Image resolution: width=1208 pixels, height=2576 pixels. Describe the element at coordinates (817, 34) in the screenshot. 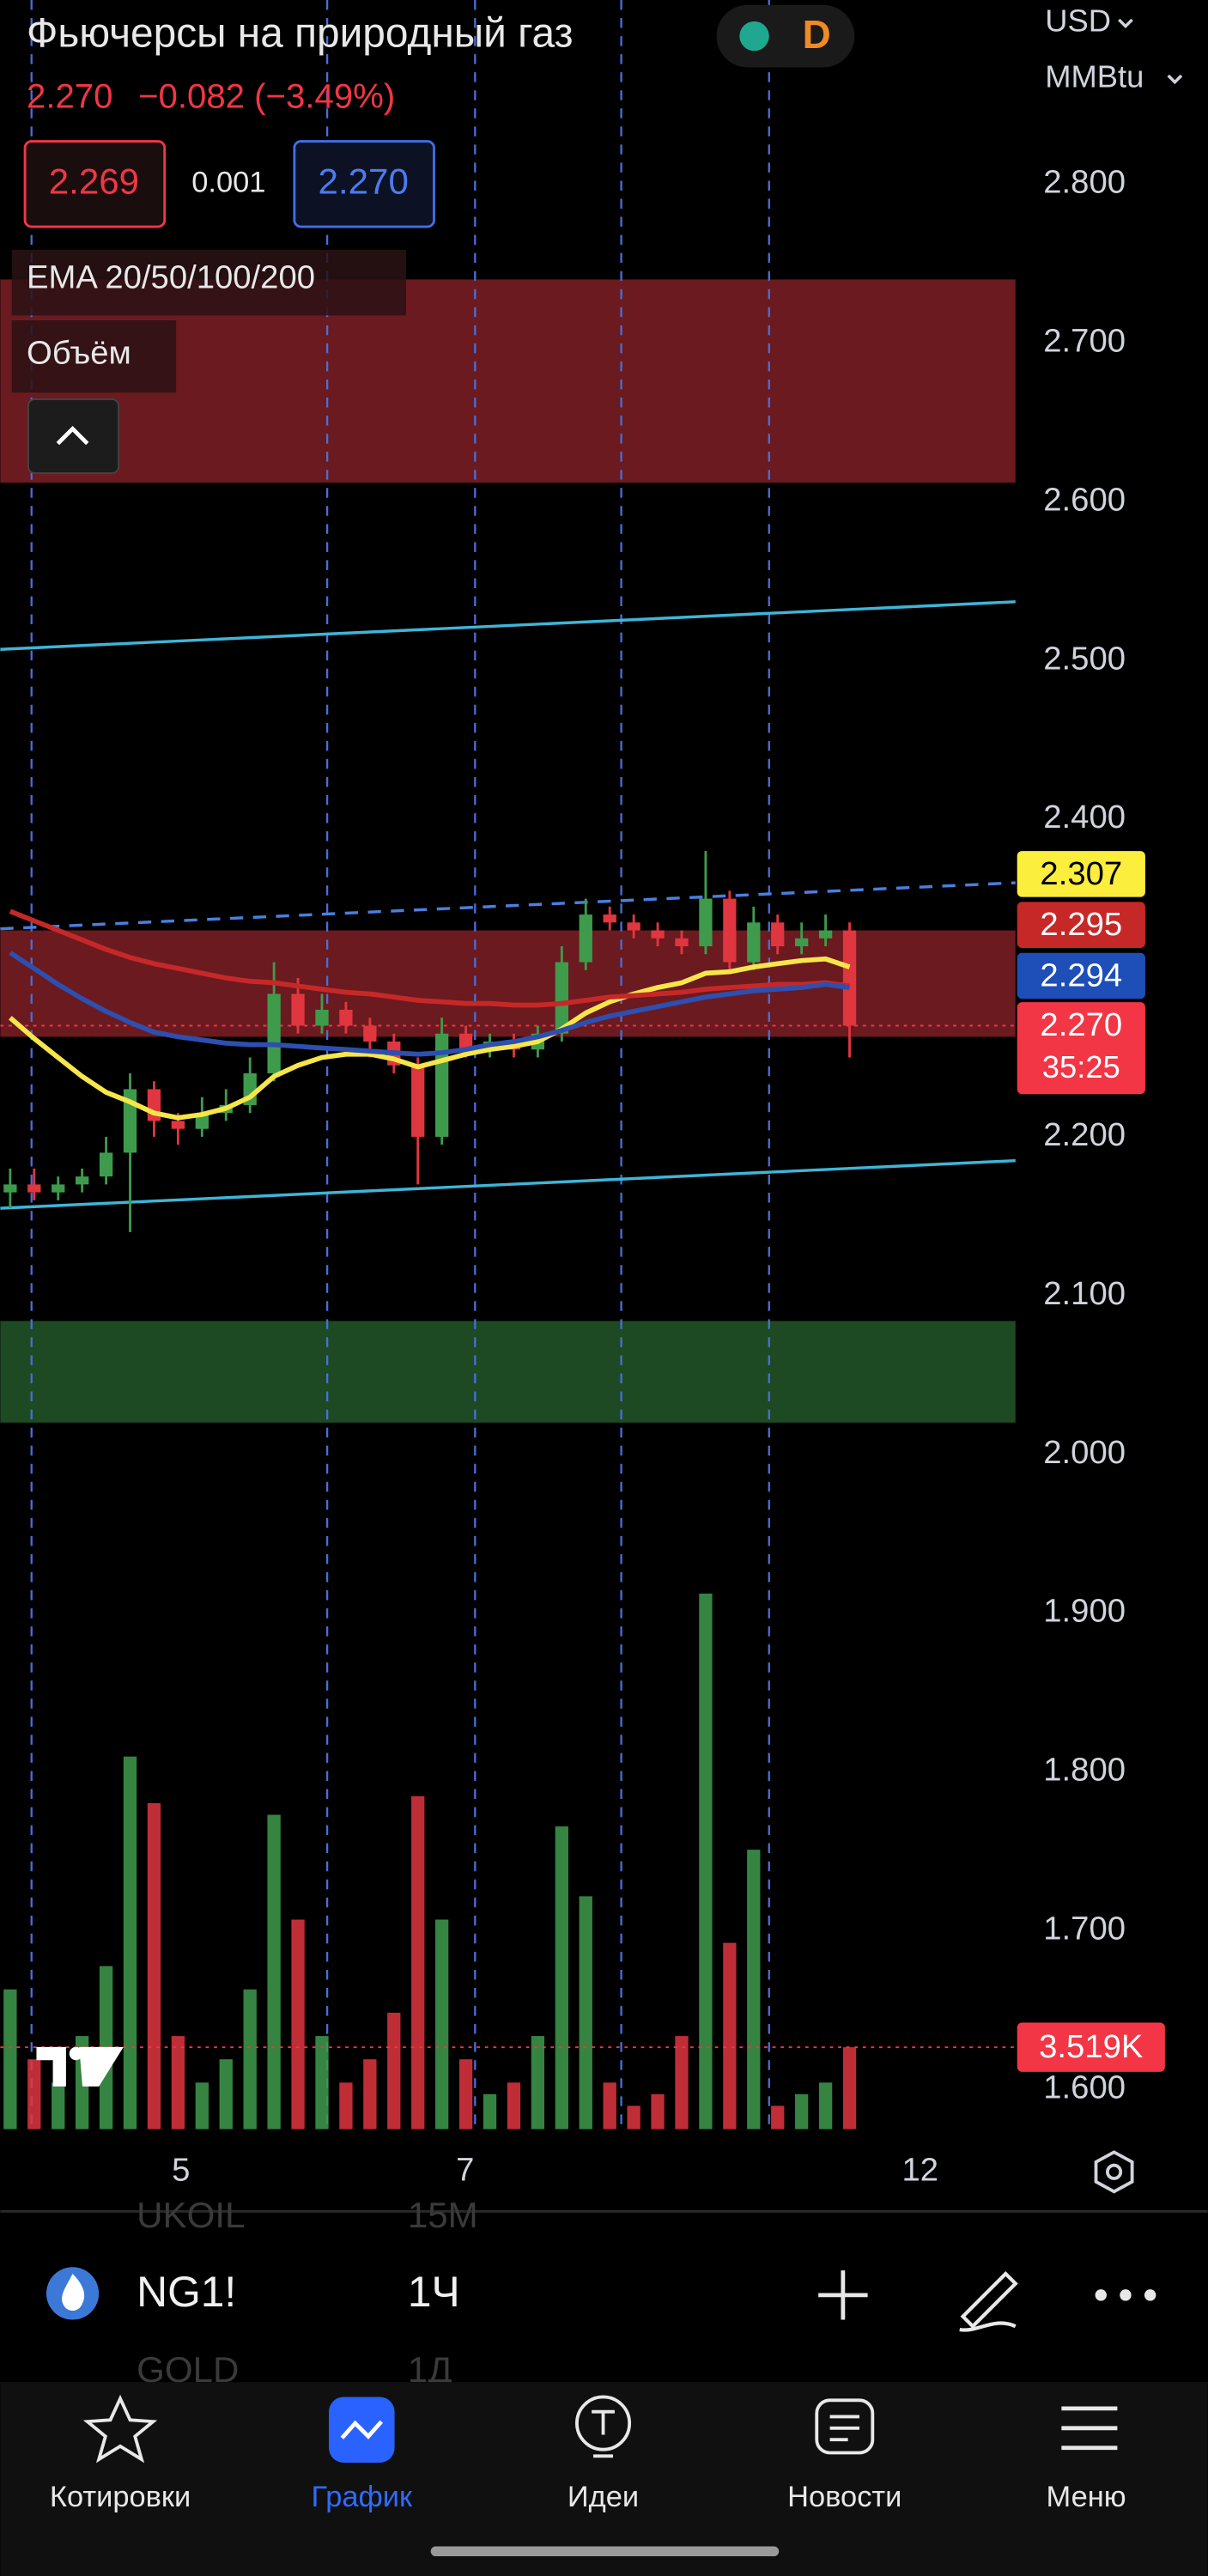

I see `interval-badge: D` at that location.